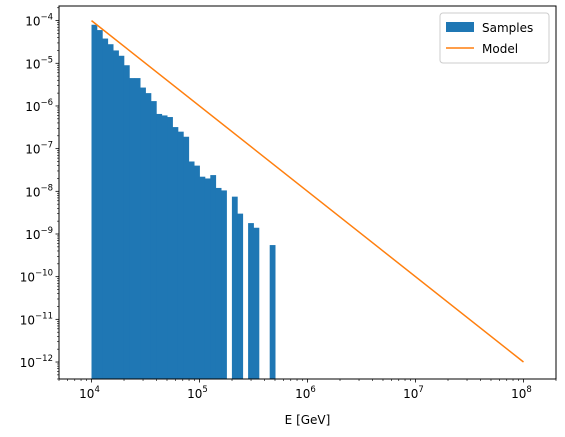 Image resolution: width=565 pixels, height=437 pixels. What do you see at coordinates (39, 191) in the screenshot?
I see `tick-label: 10⁻⁸` at bounding box center [39, 191].